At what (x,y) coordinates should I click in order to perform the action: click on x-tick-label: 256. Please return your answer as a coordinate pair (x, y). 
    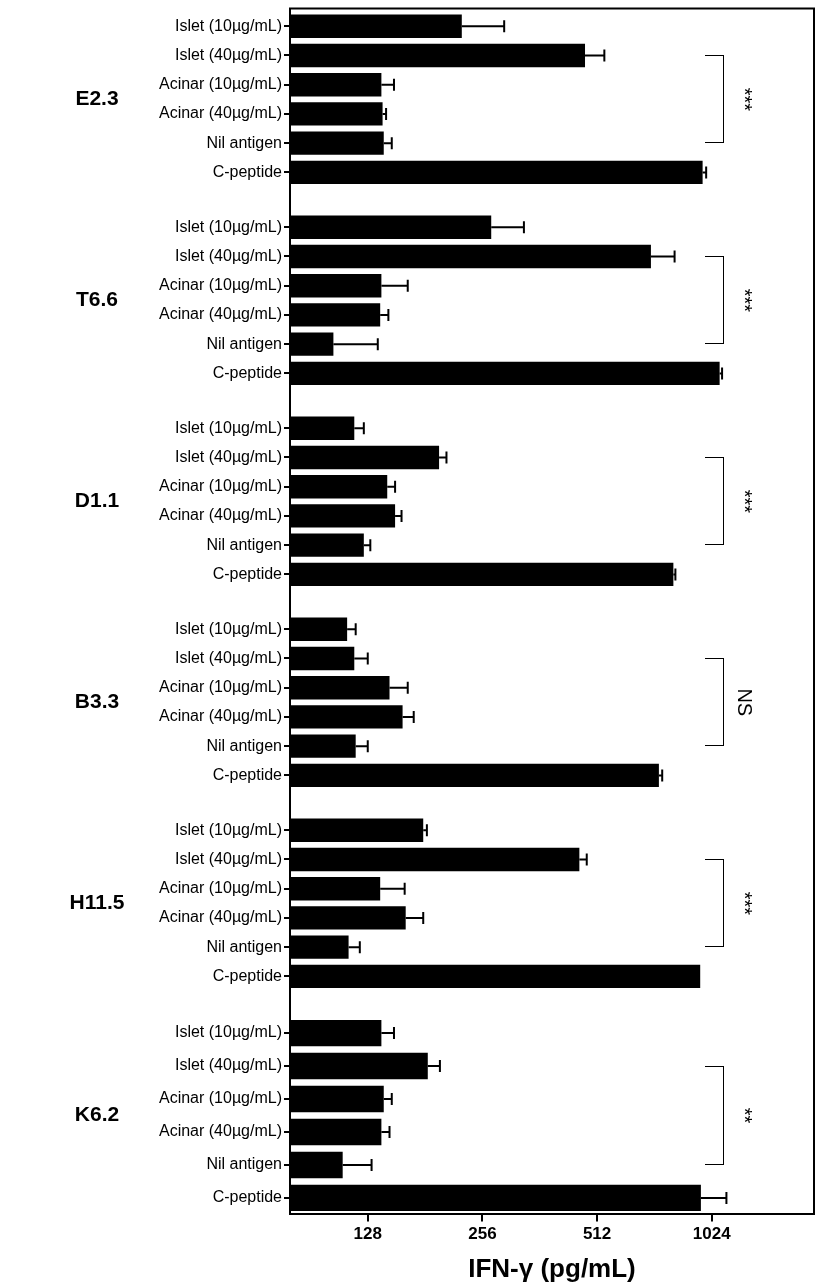
    Looking at the image, I should click on (482, 1234).